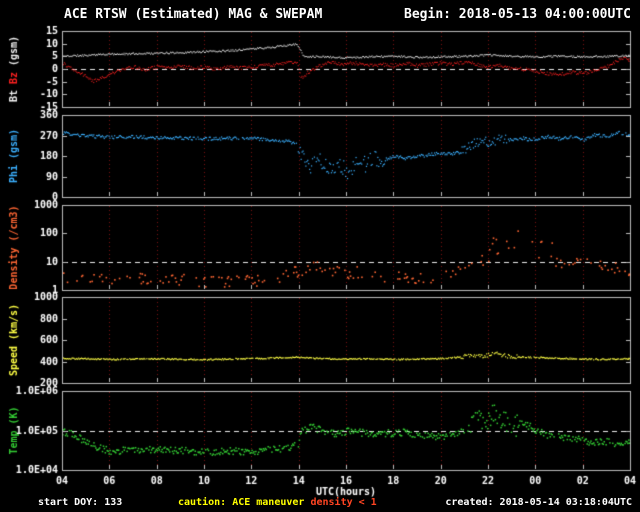 Image resolution: width=640 pixels, height=512 pixels. Describe the element at coordinates (193, 14) in the screenshot. I see `plot-title: ACE RTSW (Estimated) MAG & SWEPAM` at that location.